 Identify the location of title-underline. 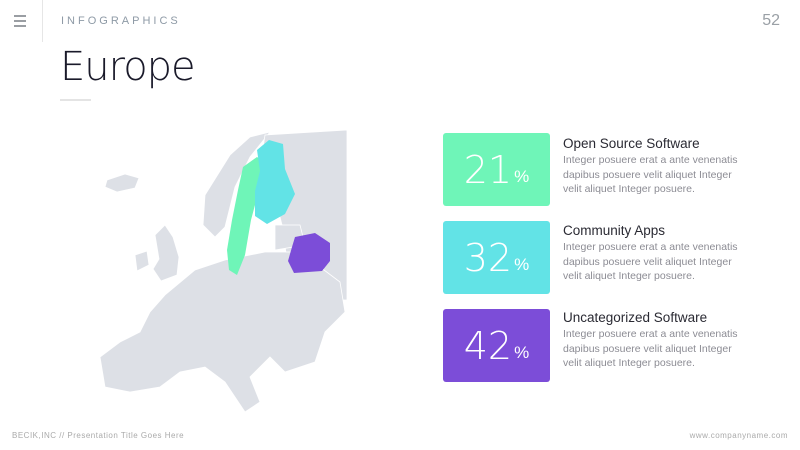
(75, 100).